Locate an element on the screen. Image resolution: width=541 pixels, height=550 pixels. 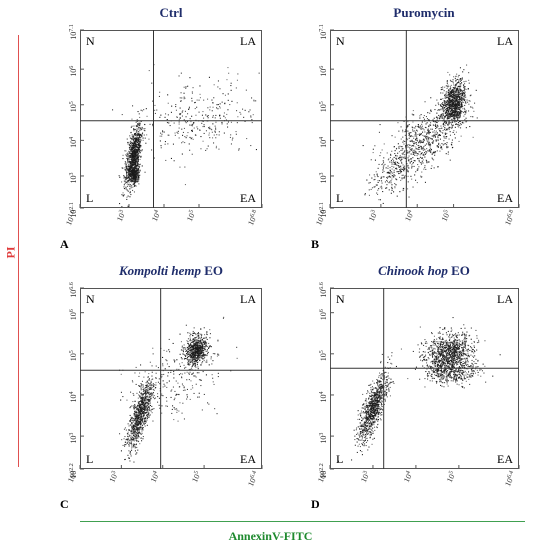
x-axis-rule is located at coordinates (302, 521).